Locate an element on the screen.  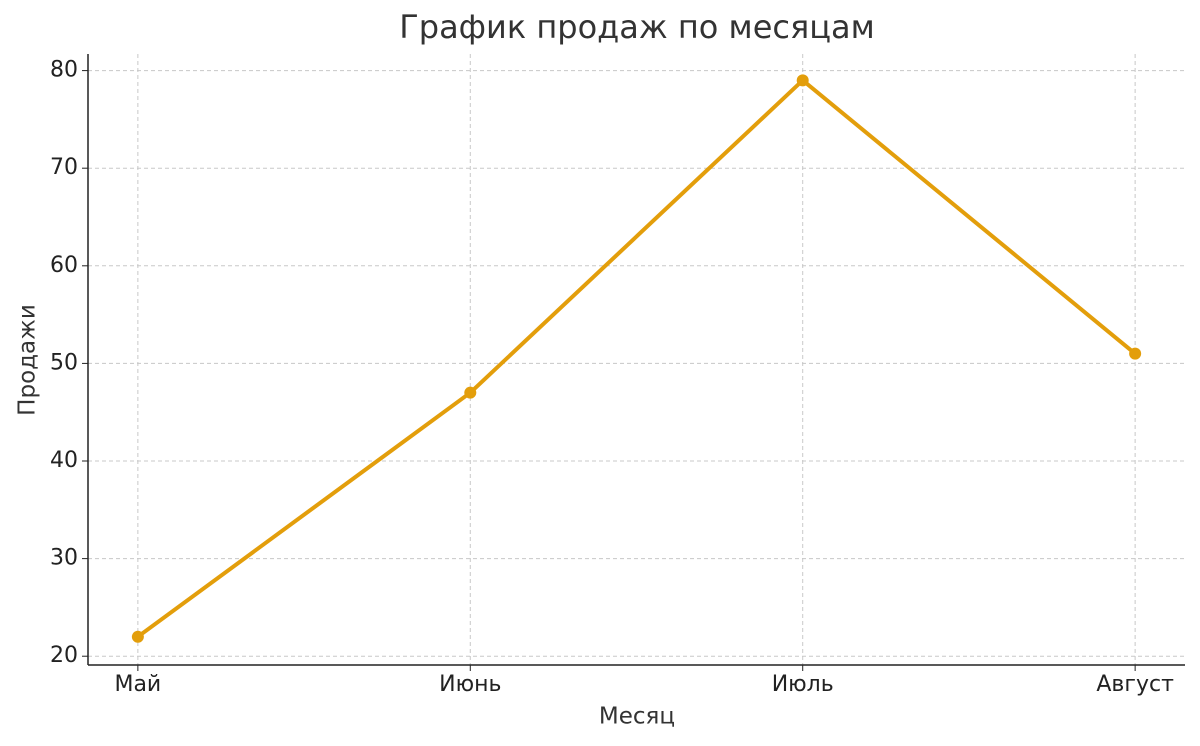
x-tick-label: Июнь is located at coordinates (470, 684).